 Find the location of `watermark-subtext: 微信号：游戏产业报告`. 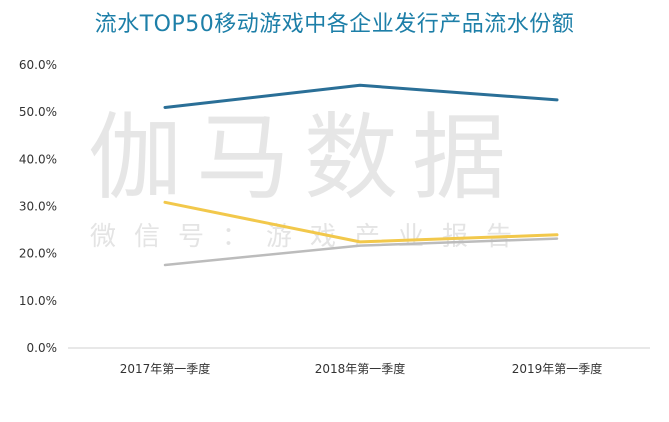

watermark-subtext: 微信号：游戏产业报告 is located at coordinates (310, 237).